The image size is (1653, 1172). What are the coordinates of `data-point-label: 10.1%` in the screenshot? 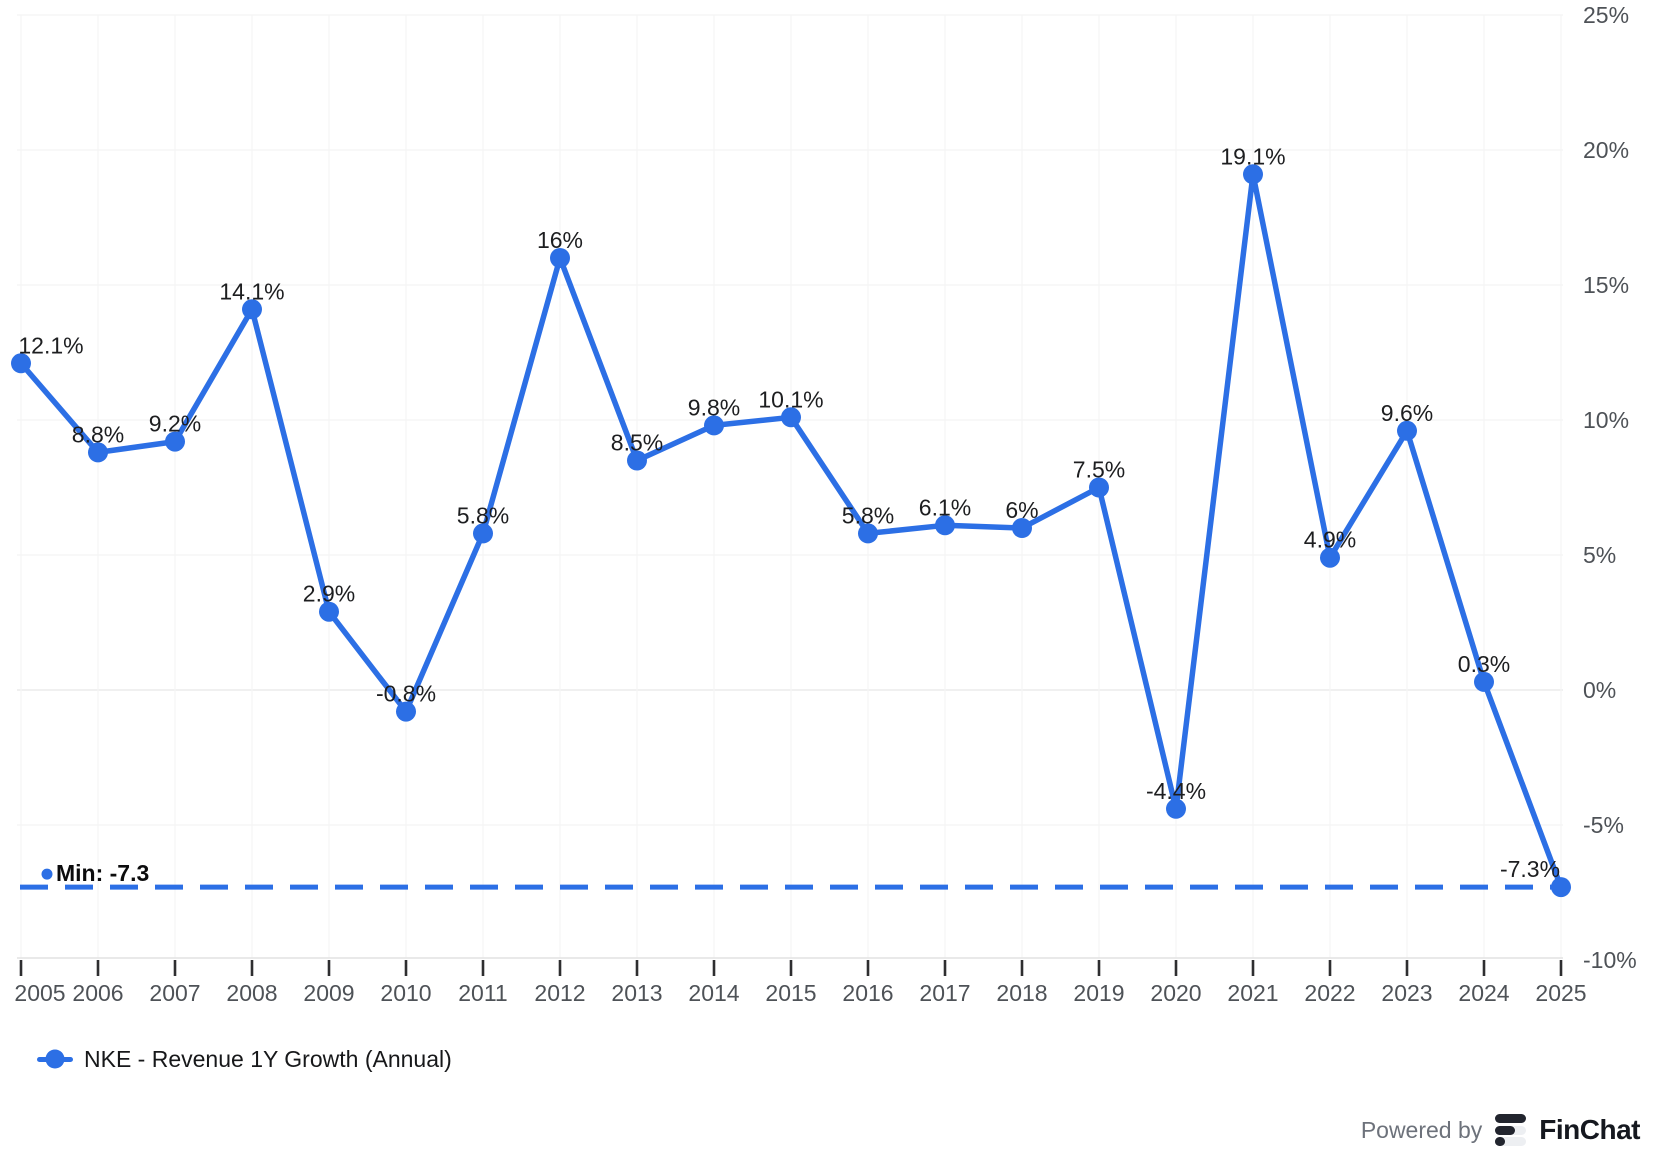 It's located at (790, 399).